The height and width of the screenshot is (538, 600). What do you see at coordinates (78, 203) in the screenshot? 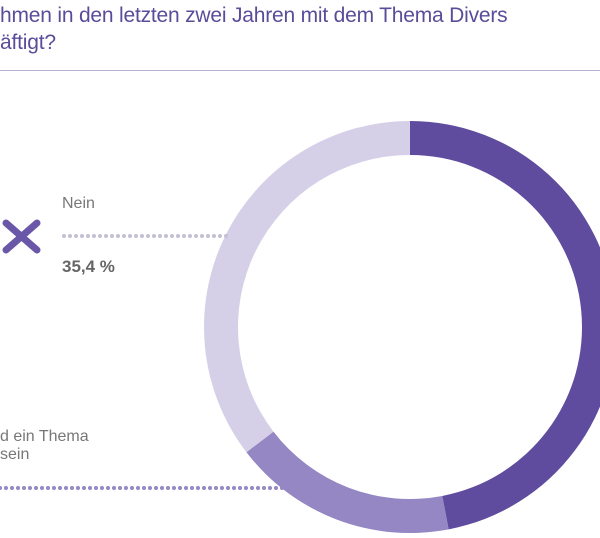
I see `slice-label-nein: Nein` at bounding box center [78, 203].